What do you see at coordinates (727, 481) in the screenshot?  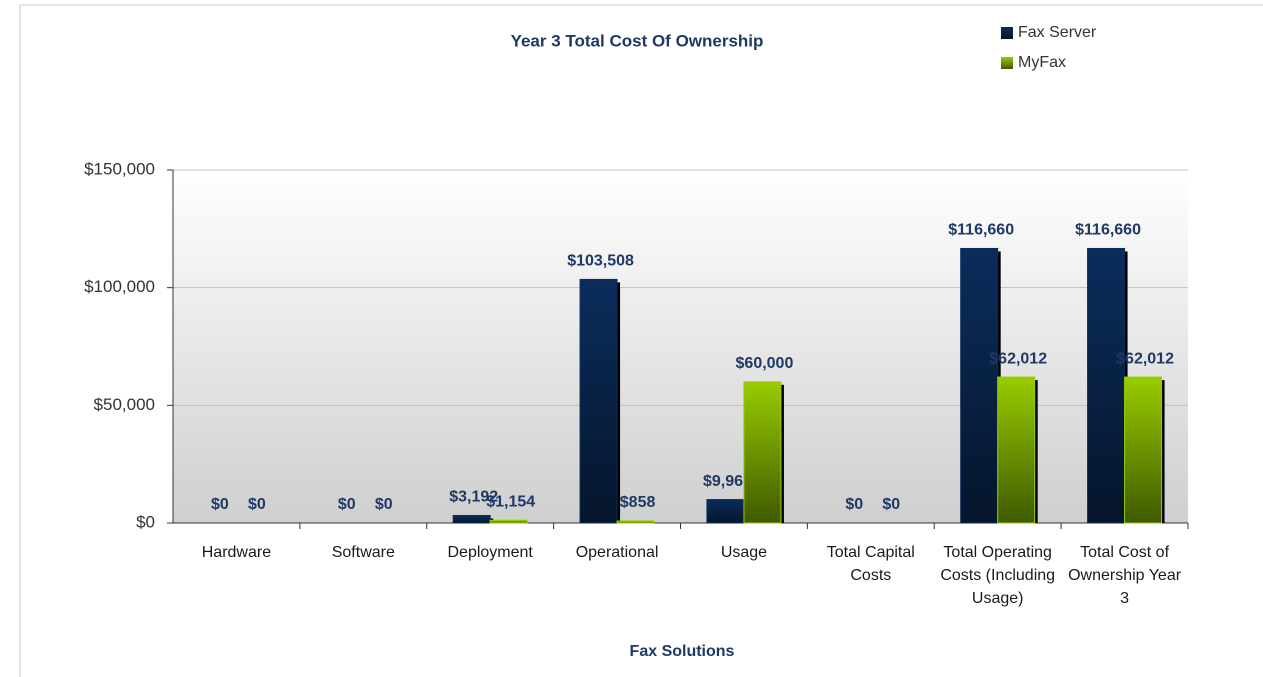 I see `data-label: $9,960` at bounding box center [727, 481].